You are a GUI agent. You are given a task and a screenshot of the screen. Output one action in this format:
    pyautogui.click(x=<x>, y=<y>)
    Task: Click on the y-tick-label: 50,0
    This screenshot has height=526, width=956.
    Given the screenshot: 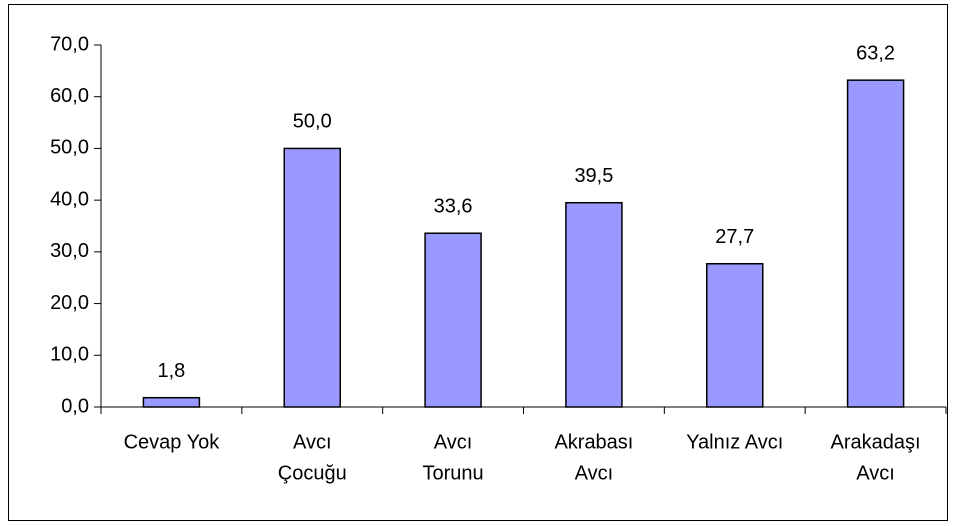 What is the action you would take?
    pyautogui.click(x=69, y=148)
    